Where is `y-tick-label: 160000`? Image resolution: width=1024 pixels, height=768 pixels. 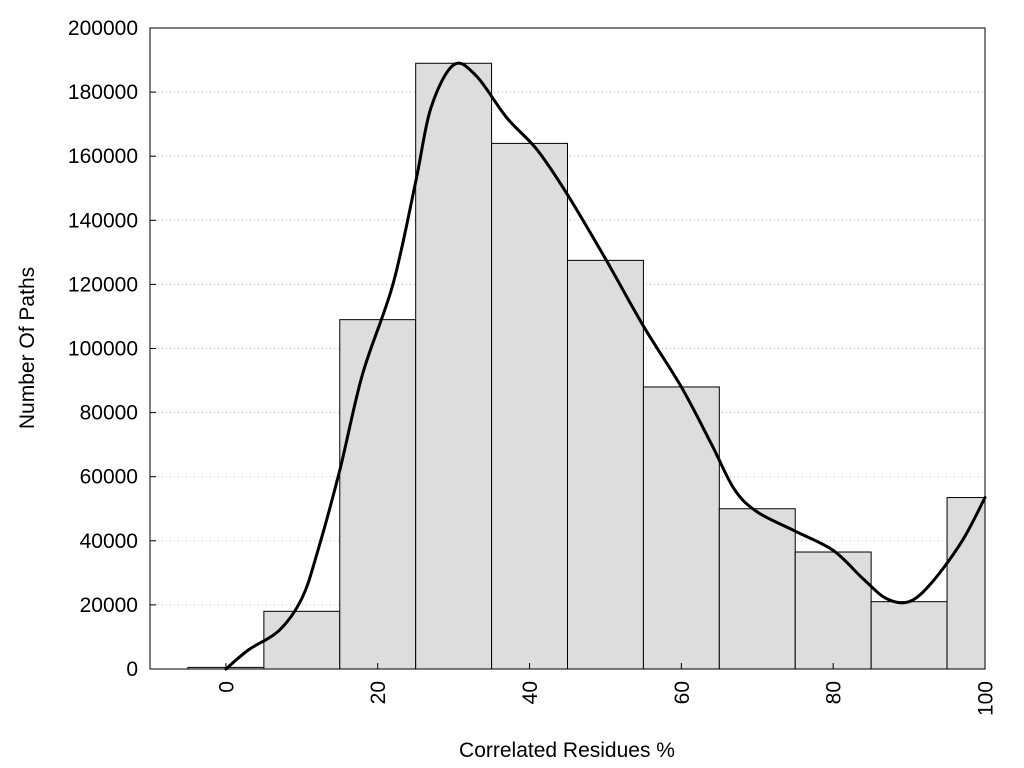
y-tick-label: 160000 is located at coordinates (103, 156).